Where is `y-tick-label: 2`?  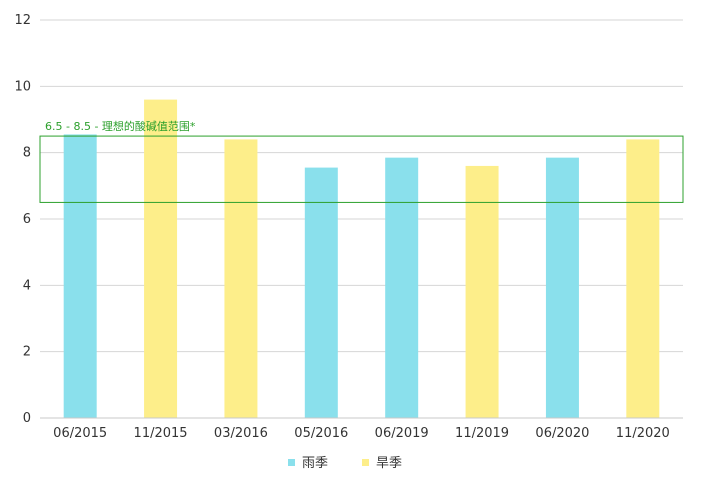 y-tick-label: 2 is located at coordinates (27, 352).